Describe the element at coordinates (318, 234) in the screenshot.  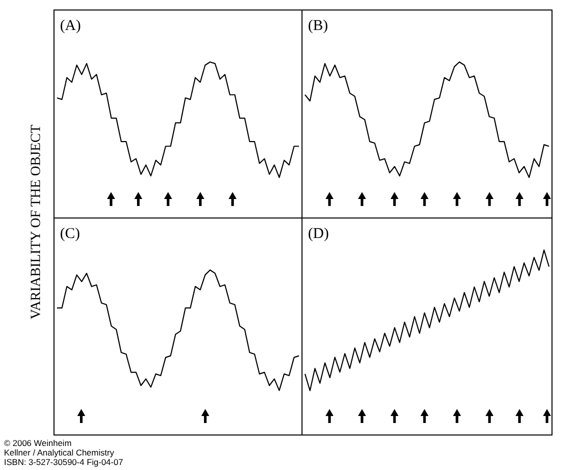
I see `chart-title: (D)` at that location.